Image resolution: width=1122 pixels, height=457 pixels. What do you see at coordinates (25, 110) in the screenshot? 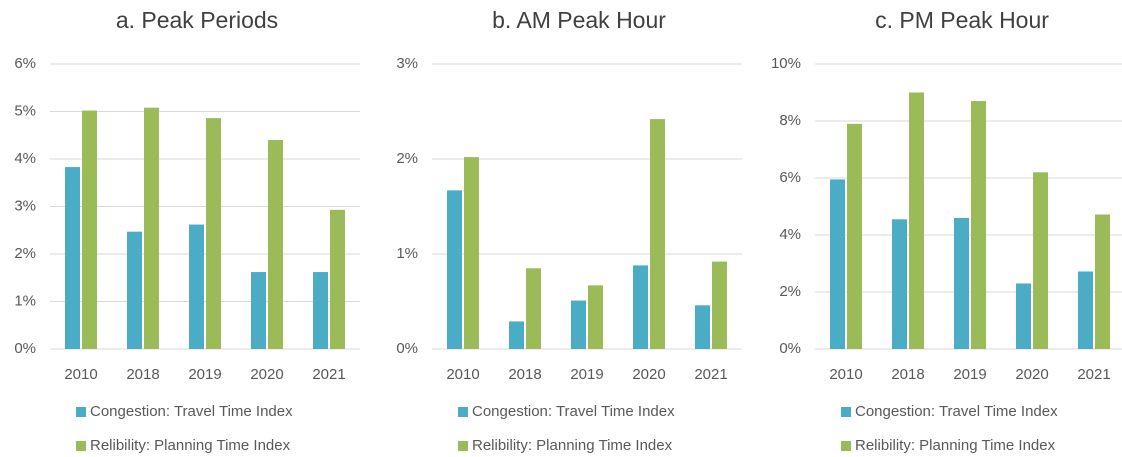
I see `y-tick-label: 5%` at bounding box center [25, 110].